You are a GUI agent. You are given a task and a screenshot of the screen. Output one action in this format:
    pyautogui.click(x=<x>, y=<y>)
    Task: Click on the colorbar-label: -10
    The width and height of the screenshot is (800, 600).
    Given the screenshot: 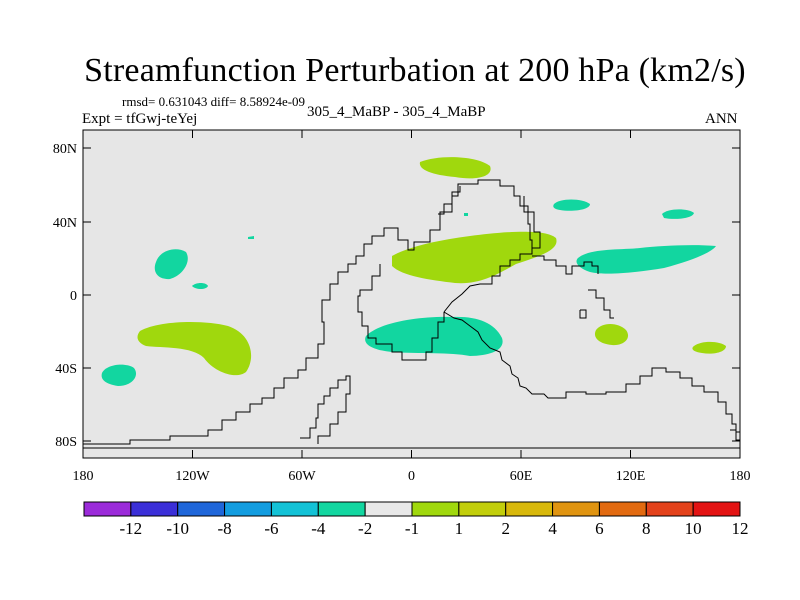 What is the action you would take?
    pyautogui.click(x=177, y=528)
    